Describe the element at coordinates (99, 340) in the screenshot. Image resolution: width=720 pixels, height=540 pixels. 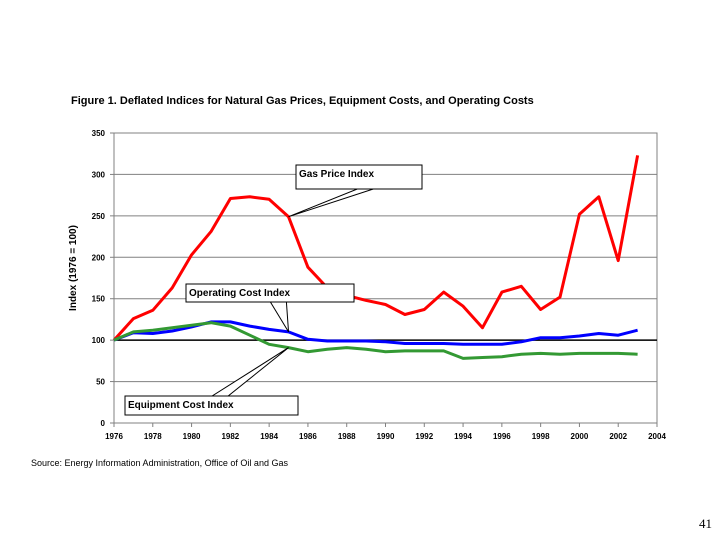
I see `y-tick-label: 100` at that location.